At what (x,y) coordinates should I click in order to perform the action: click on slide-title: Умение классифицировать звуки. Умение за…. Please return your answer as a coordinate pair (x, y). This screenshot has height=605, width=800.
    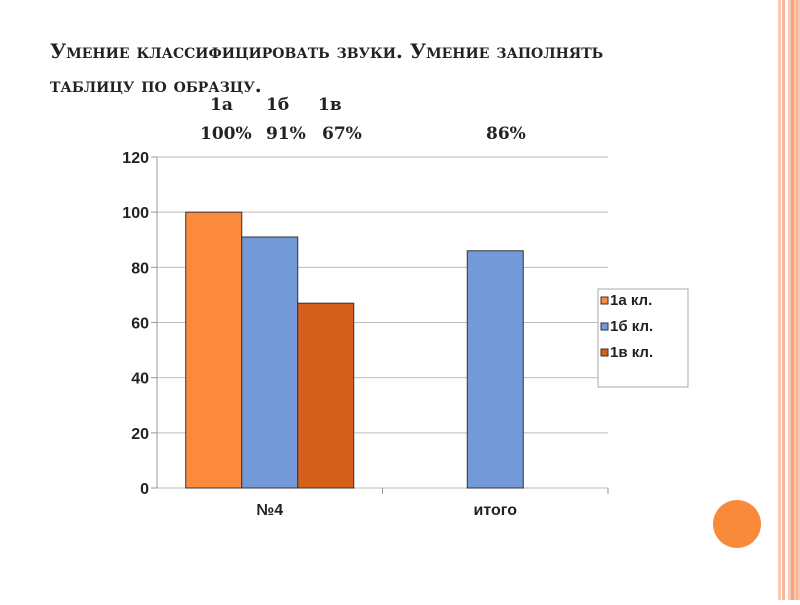
    Looking at the image, I should click on (327, 68).